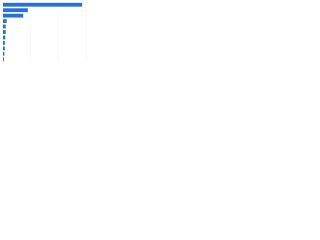 This screenshot has width=320, height=240. Describe the element at coordinates (44, 32) in the screenshot. I see `chart` at that location.